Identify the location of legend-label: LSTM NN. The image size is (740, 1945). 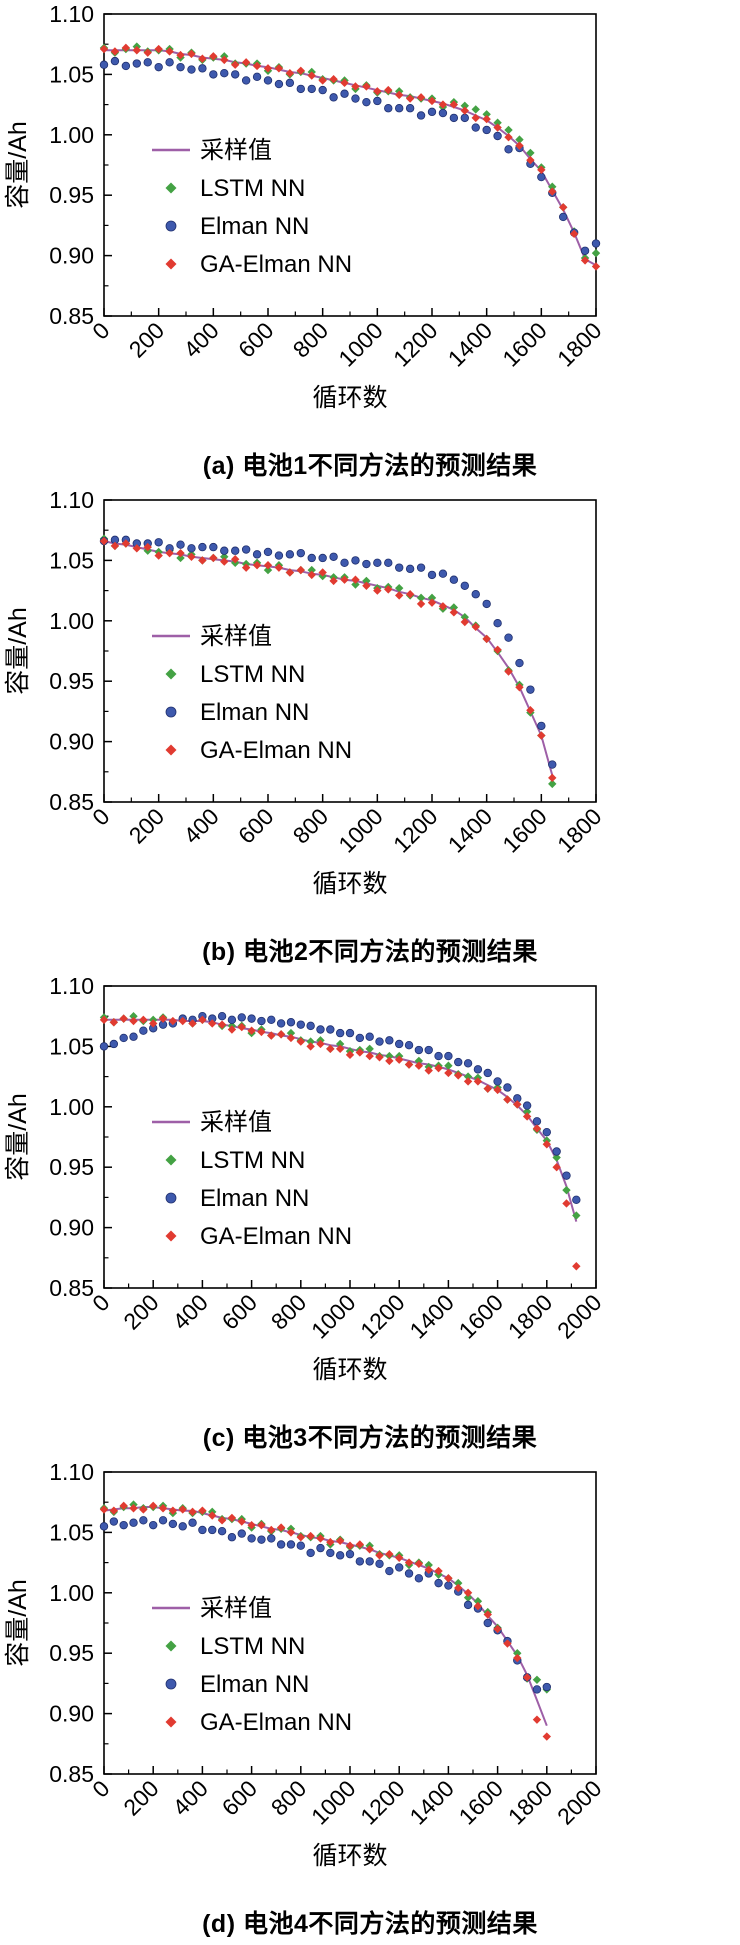
(252, 1160).